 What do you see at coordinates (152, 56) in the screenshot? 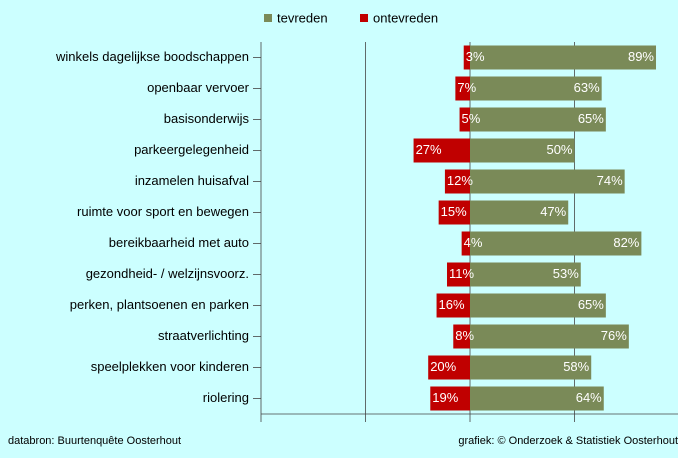
I see `y-tick-label: winkels dagelijkse boodschappen` at bounding box center [152, 56].